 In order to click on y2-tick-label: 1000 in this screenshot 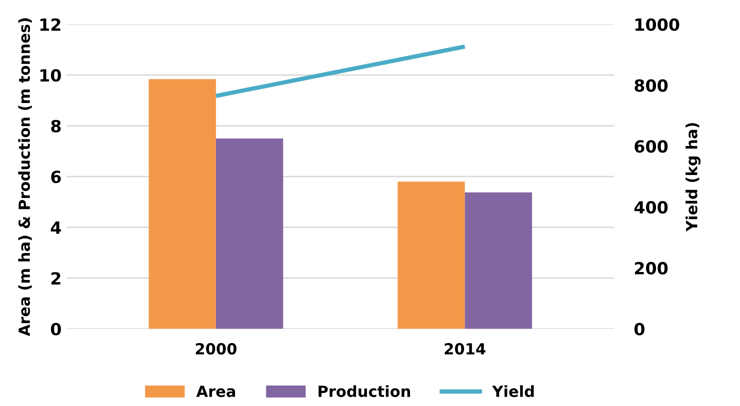, I will do `click(658, 24)`.